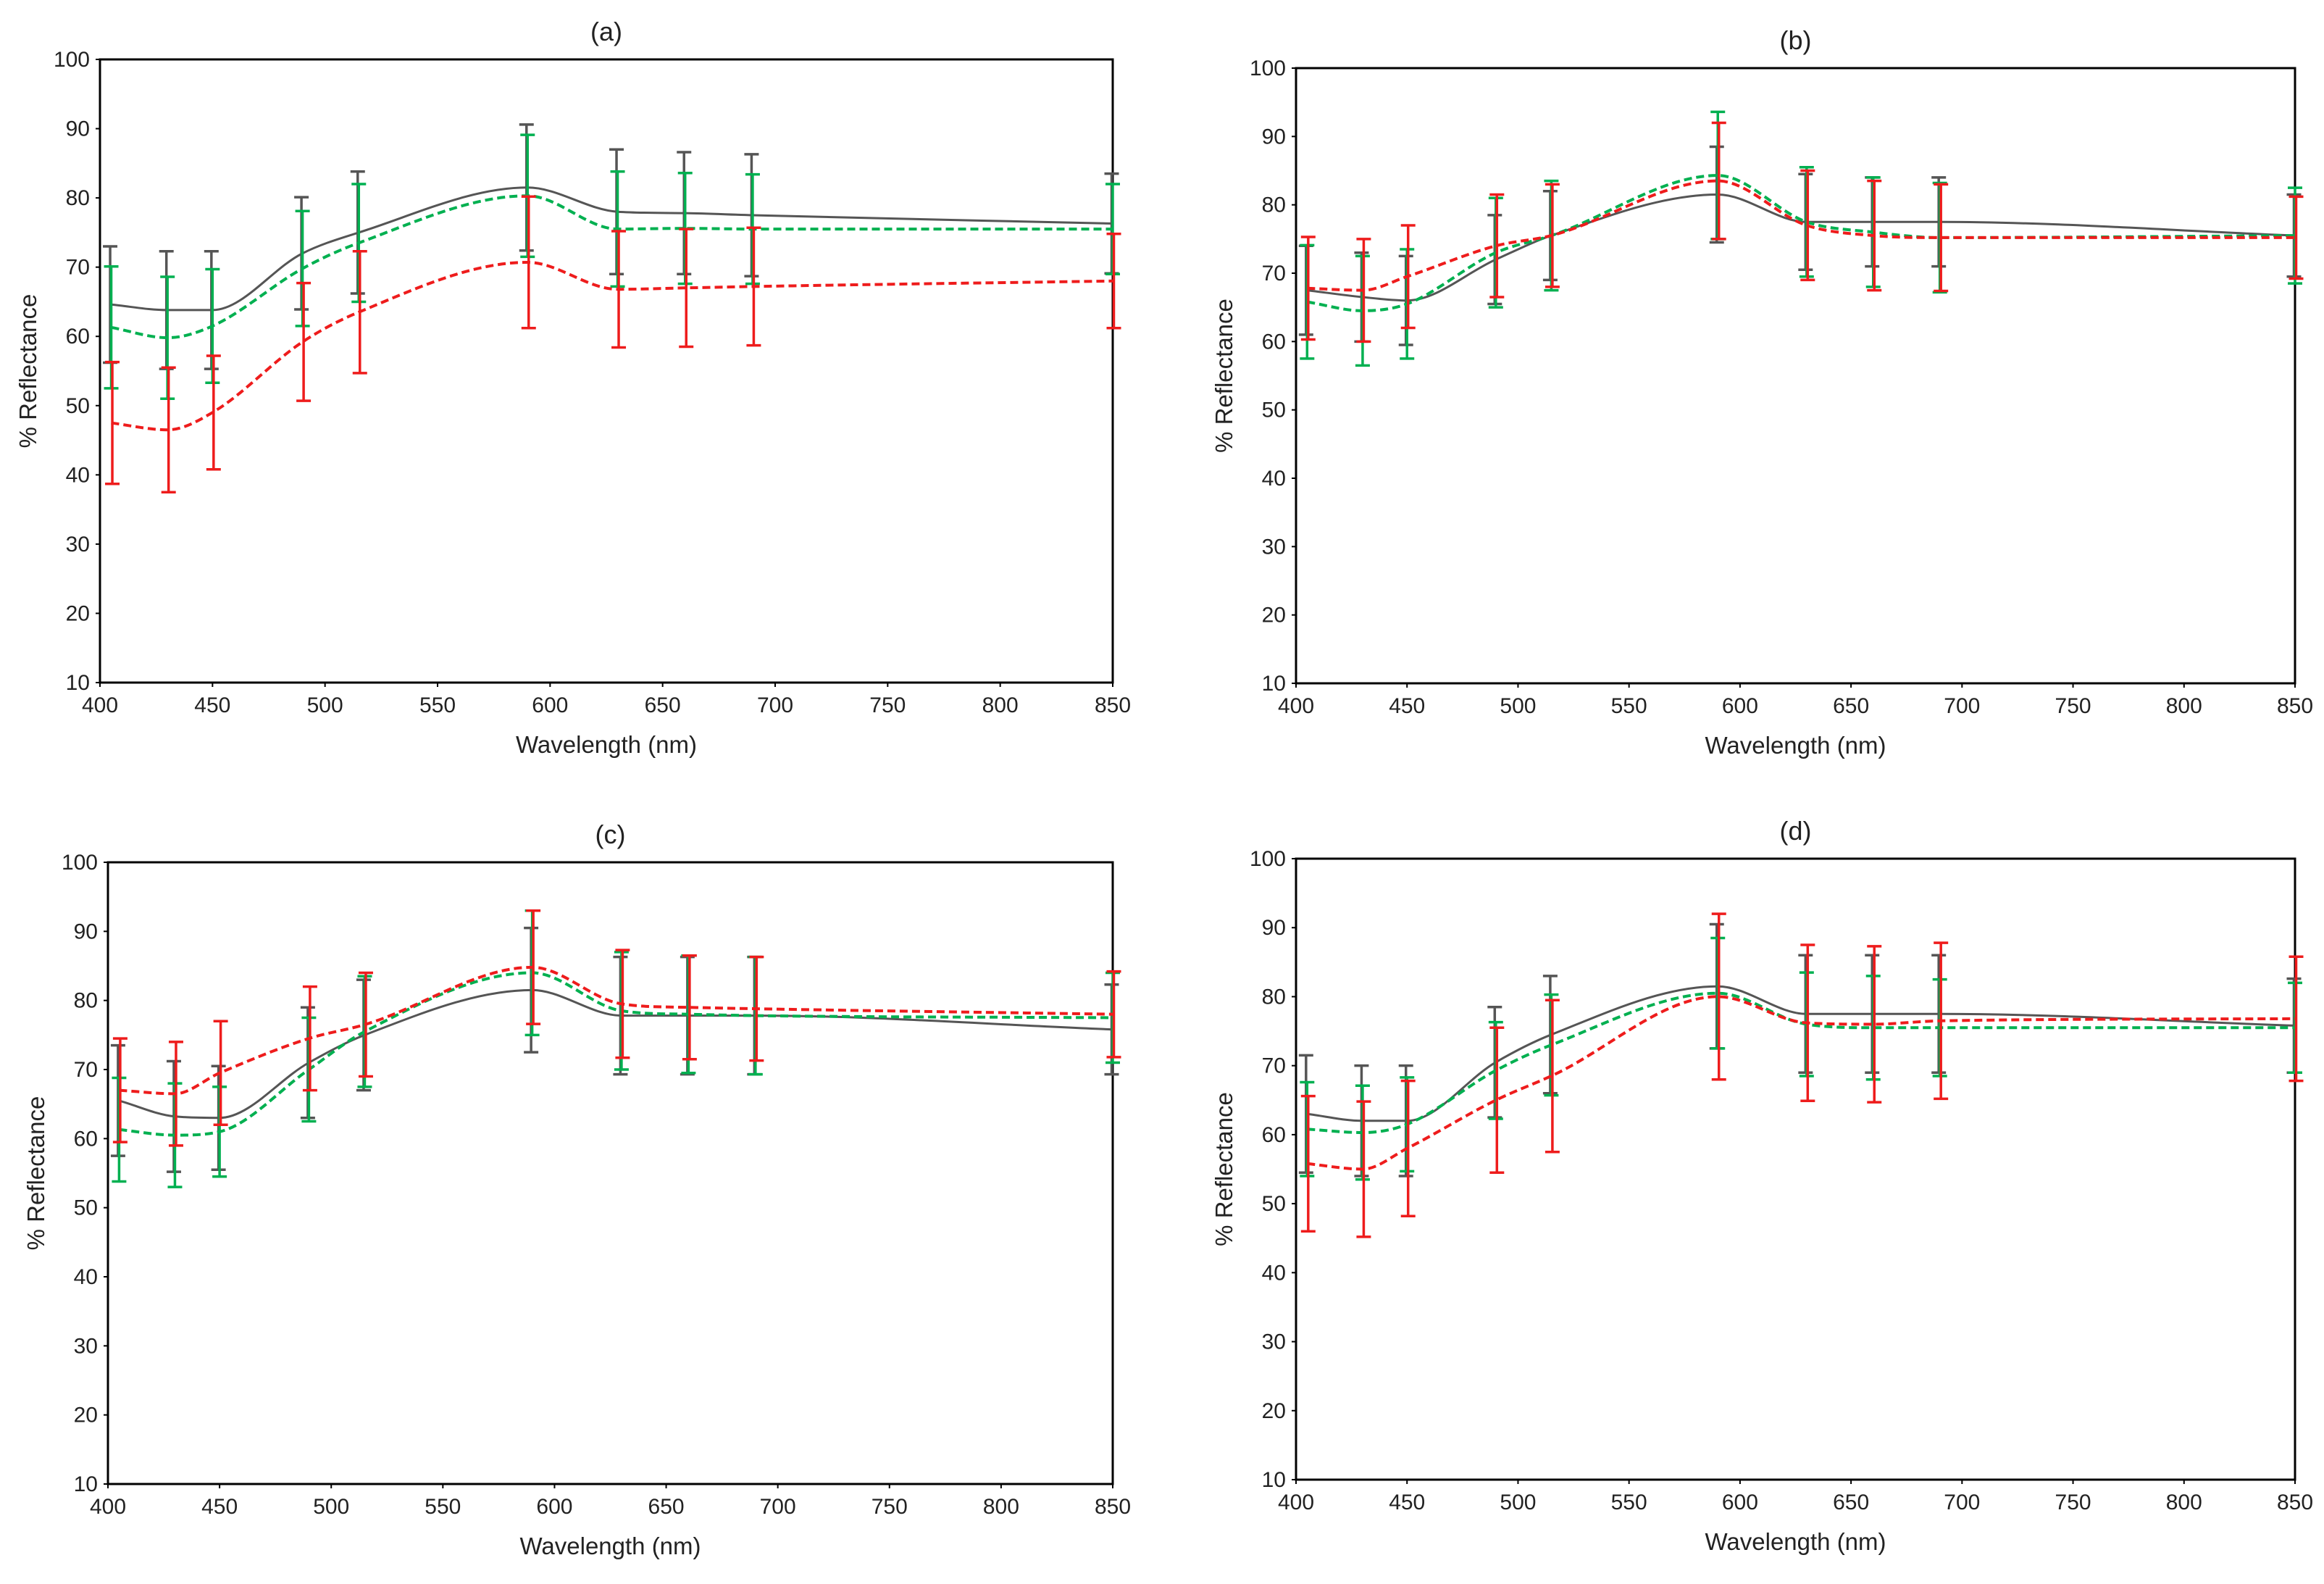 Image resolution: width=2324 pixels, height=1584 pixels. I want to click on chart-title: (c), so click(611, 834).